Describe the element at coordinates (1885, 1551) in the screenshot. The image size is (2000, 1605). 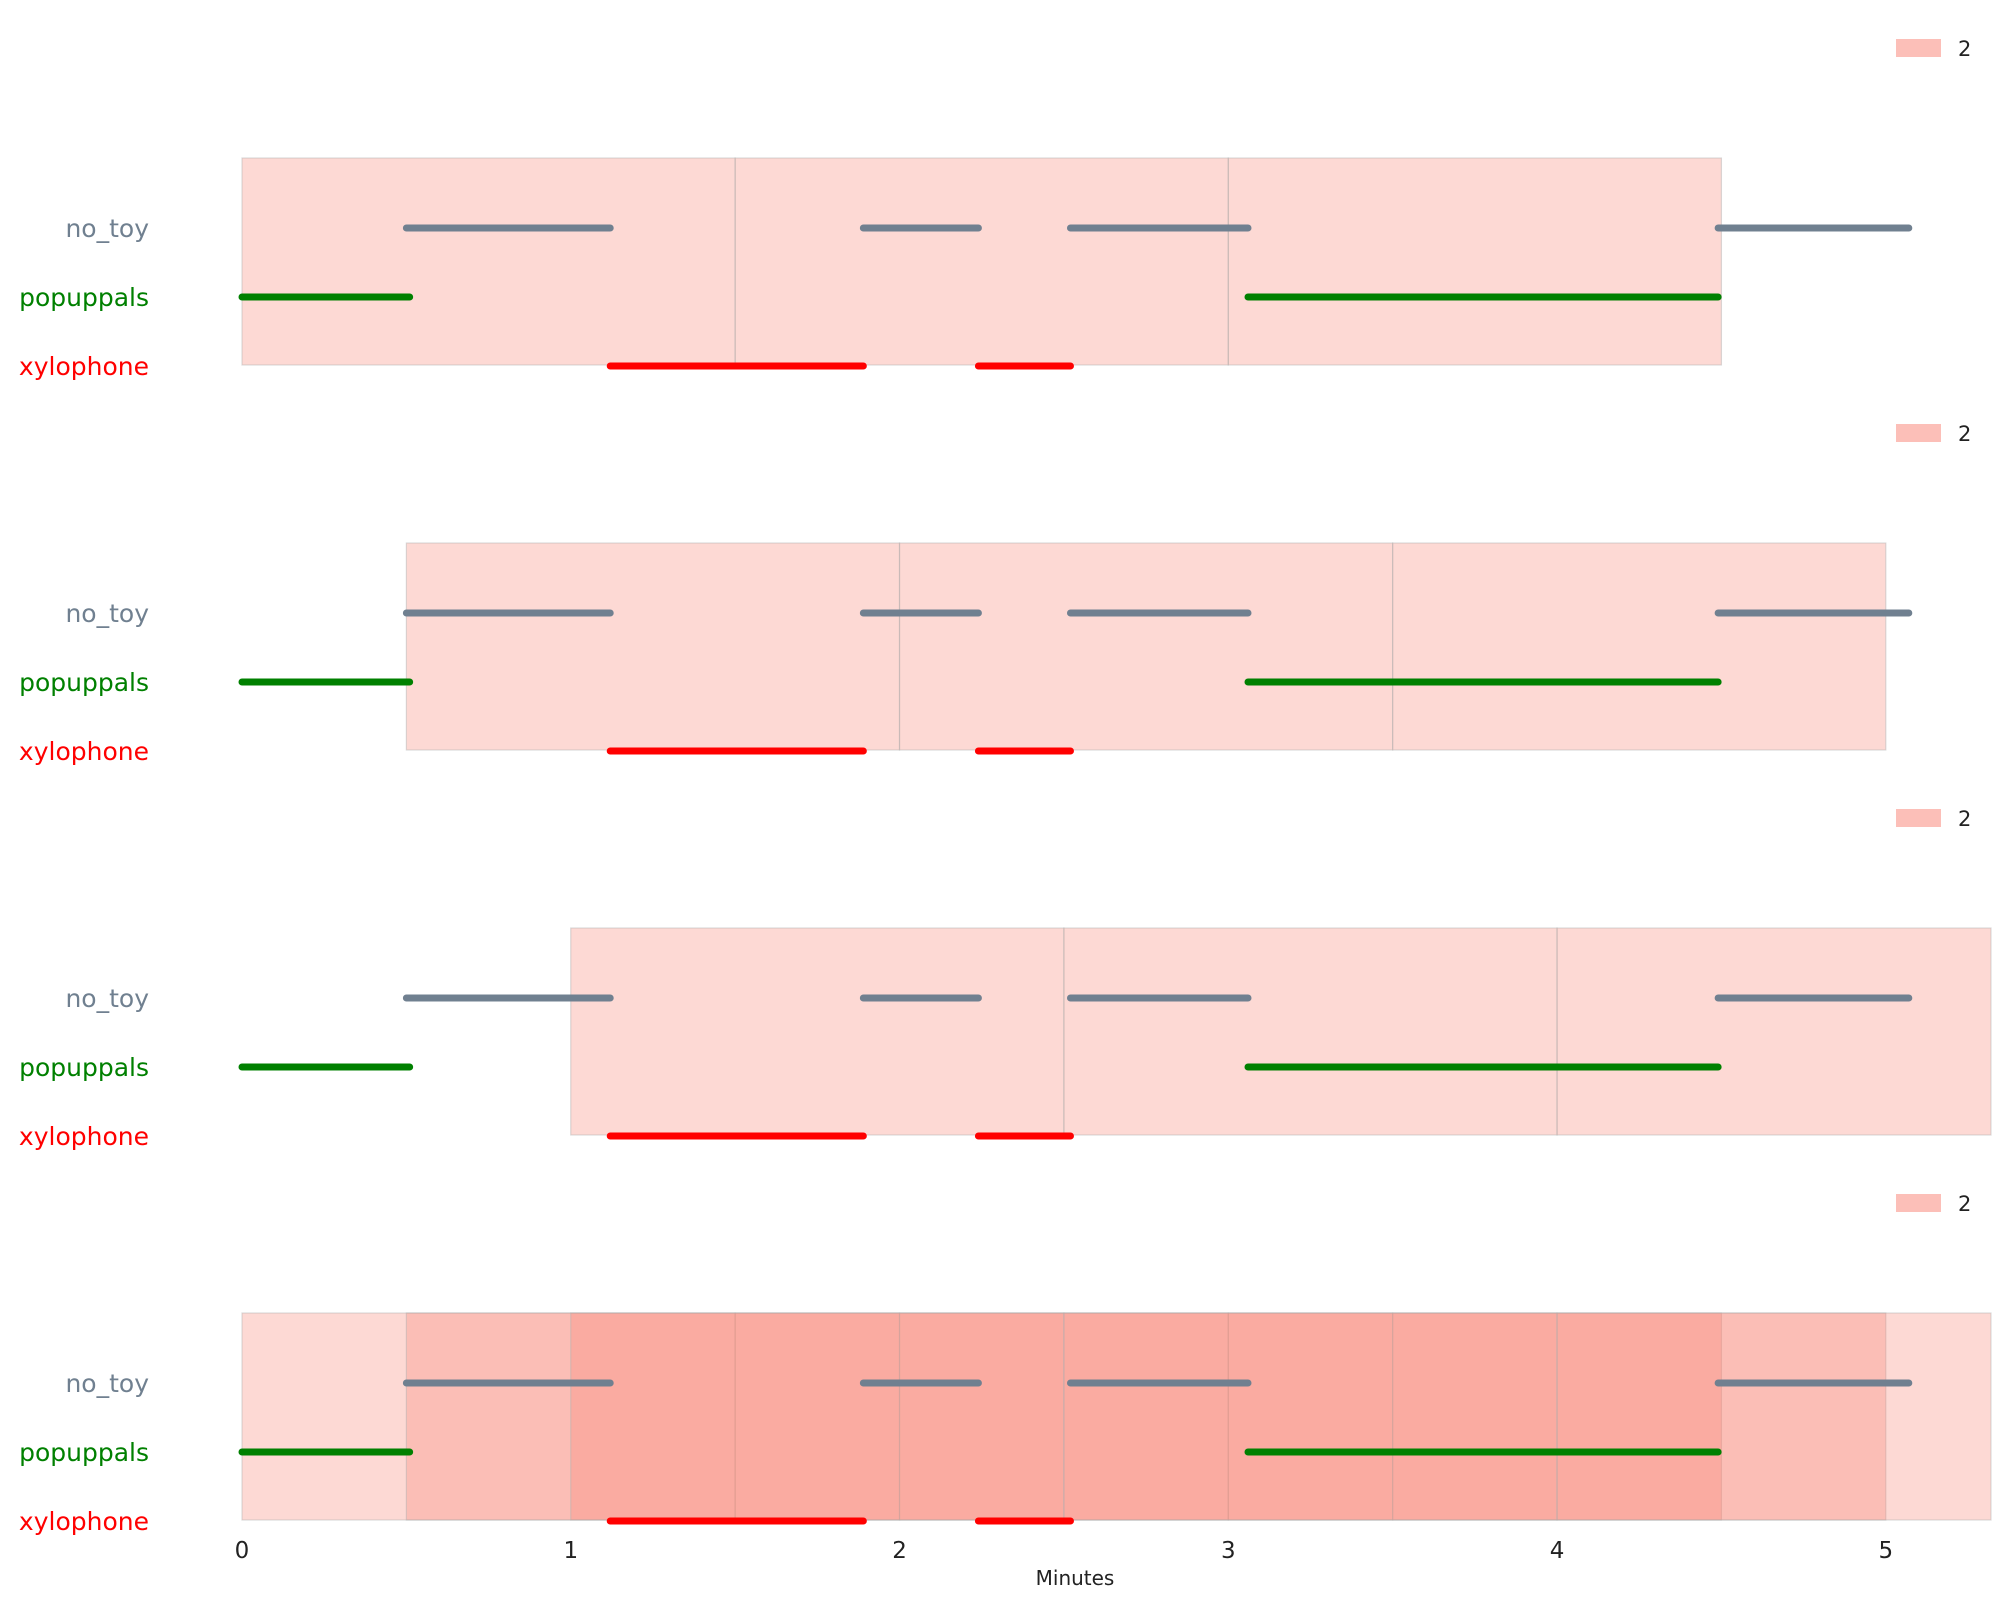
I see `x-tick-label: 5` at that location.